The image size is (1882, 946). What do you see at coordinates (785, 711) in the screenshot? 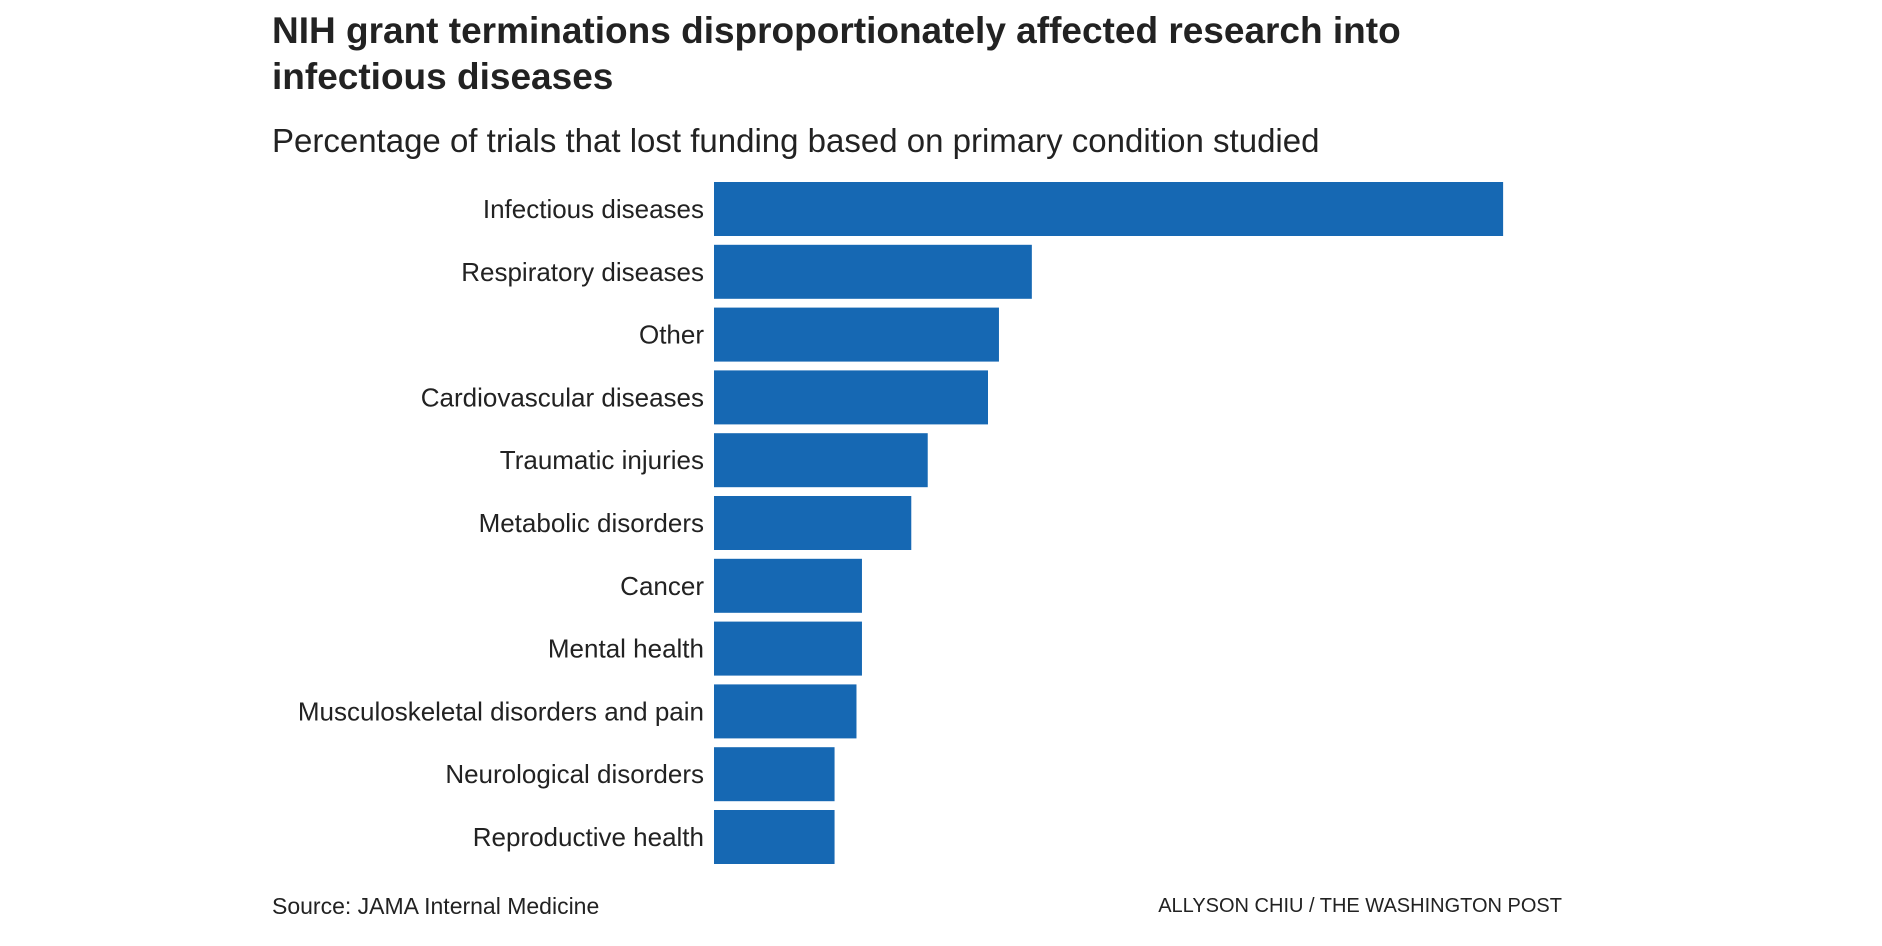
I see `bar-musculoskeletal-disorders-and-pain` at bounding box center [785, 711].